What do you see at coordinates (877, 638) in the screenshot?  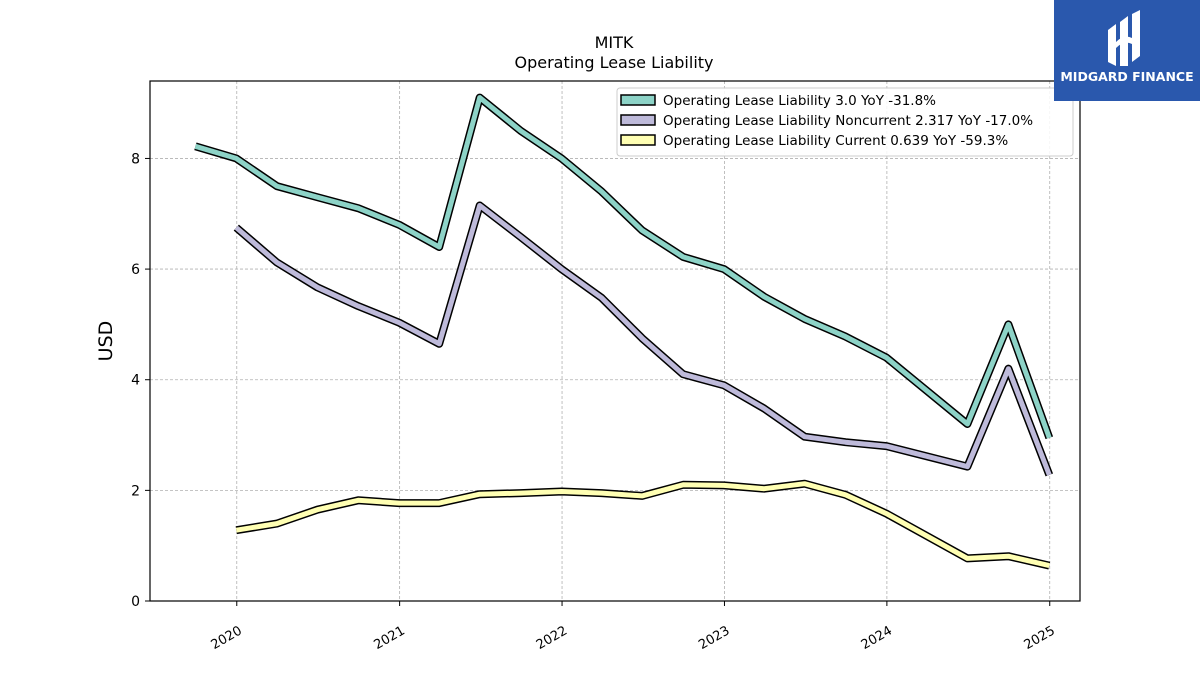 I see `x-tick-label: 2024` at bounding box center [877, 638].